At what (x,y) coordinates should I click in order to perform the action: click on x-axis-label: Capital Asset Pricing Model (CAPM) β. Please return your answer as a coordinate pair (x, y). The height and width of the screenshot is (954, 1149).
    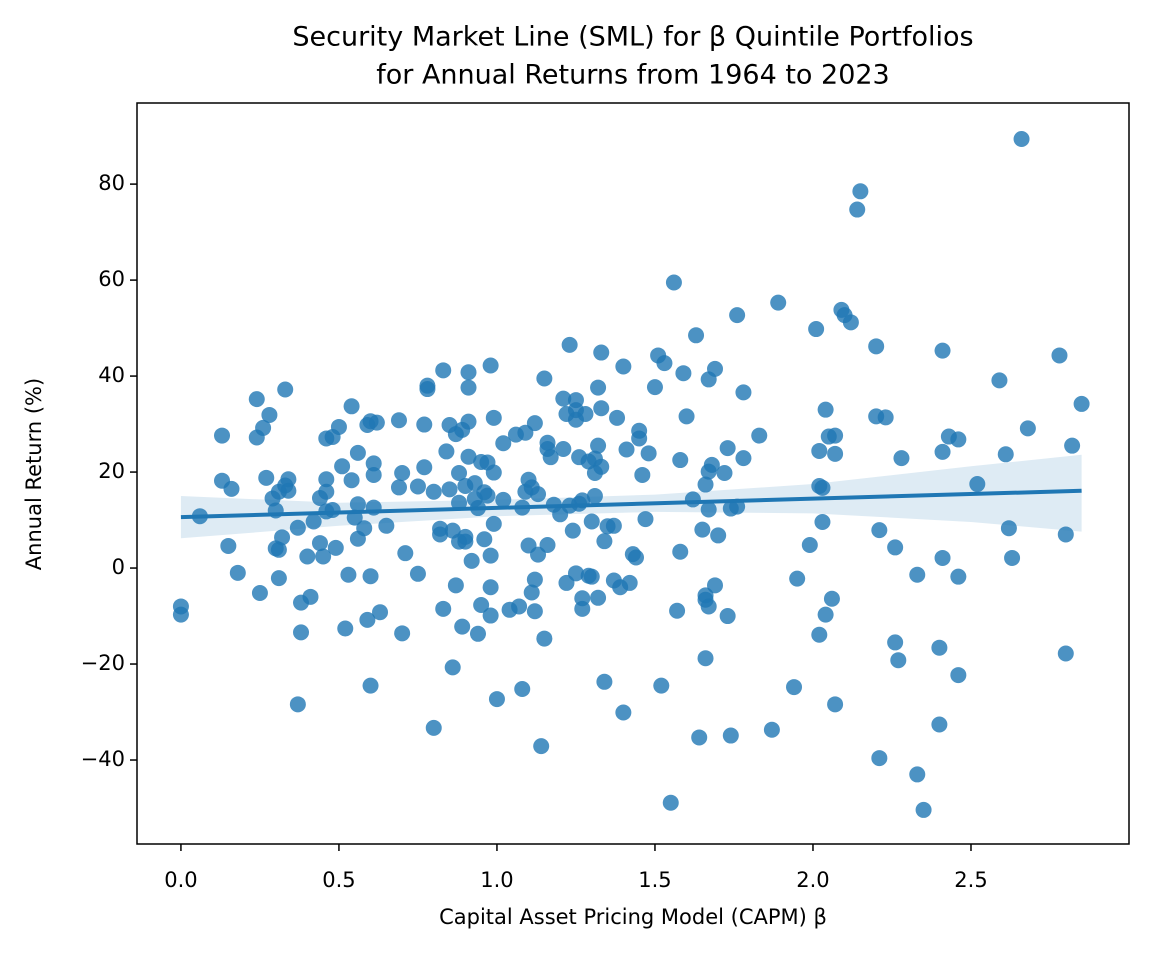
    Looking at the image, I should click on (633, 917).